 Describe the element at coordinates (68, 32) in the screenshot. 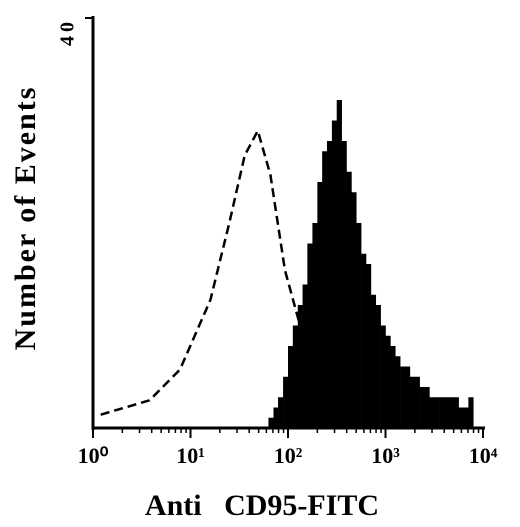

I see `y-tick-label: 40` at that location.